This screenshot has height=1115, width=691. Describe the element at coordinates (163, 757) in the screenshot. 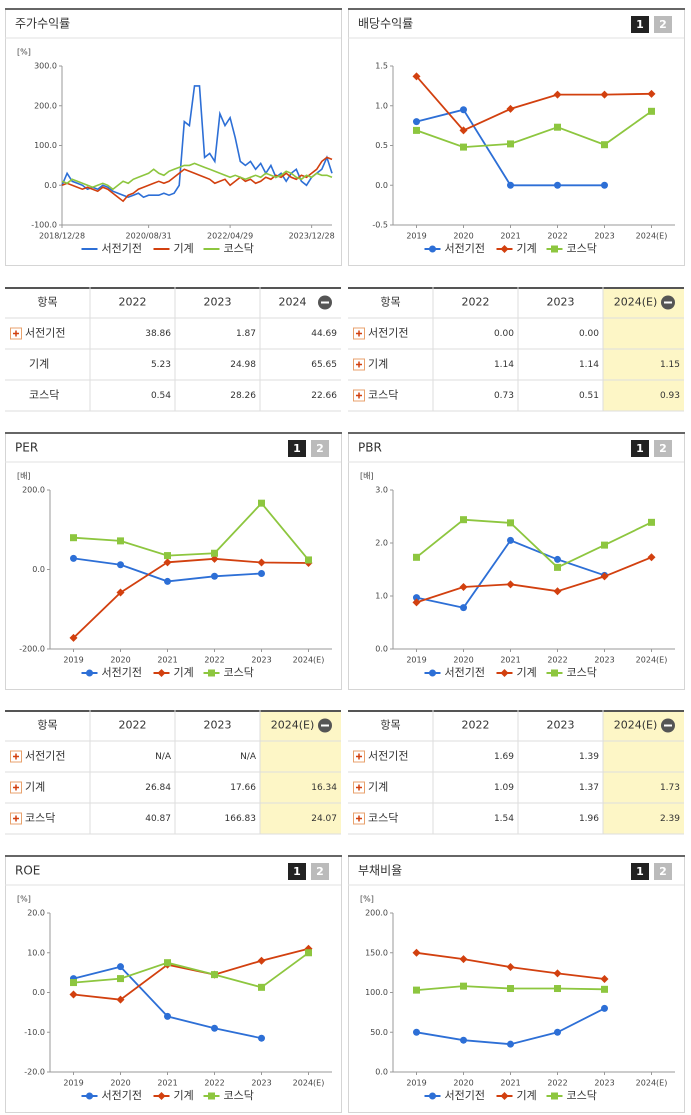

I see `cell-value: N/A` at that location.